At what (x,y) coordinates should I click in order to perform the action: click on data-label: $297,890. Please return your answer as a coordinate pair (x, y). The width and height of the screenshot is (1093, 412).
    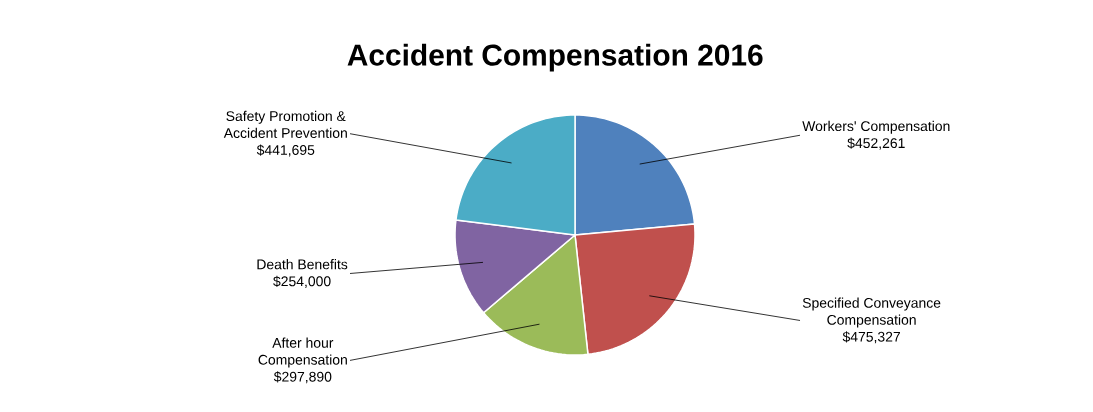
    Looking at the image, I should click on (302, 377).